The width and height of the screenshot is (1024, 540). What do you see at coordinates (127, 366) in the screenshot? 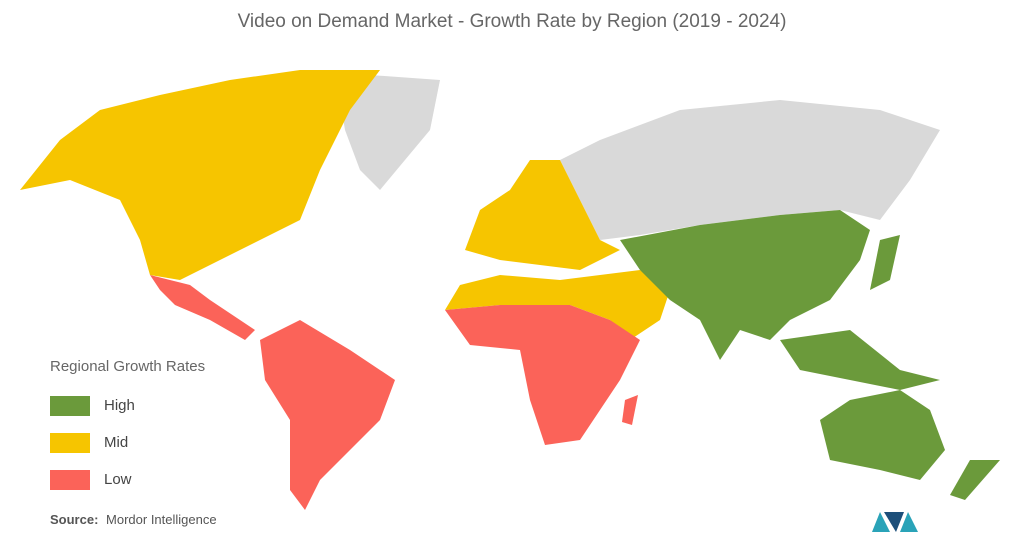
I see `legend-title: Regional Growth Rates` at bounding box center [127, 366].